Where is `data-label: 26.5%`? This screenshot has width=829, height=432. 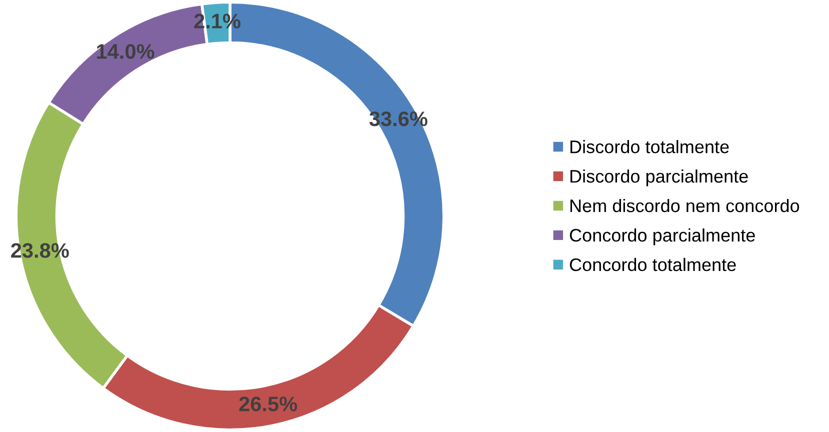 data-label: 26.5% is located at coordinates (268, 404).